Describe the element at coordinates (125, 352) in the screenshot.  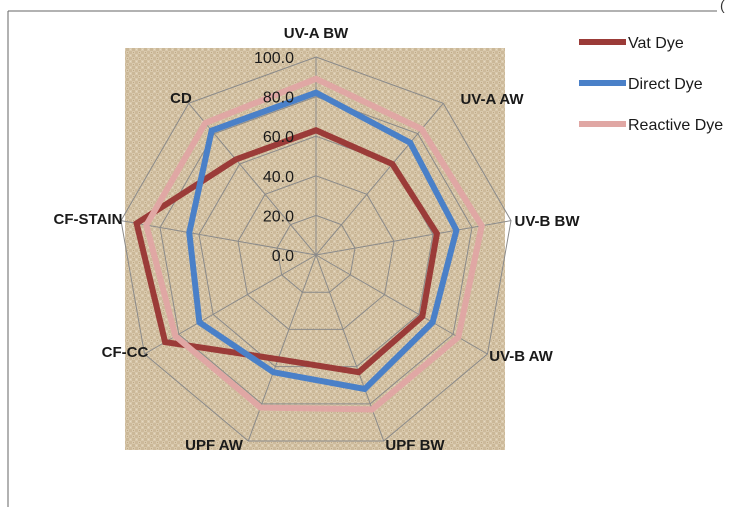
I see `category-label: CF-CC` at that location.